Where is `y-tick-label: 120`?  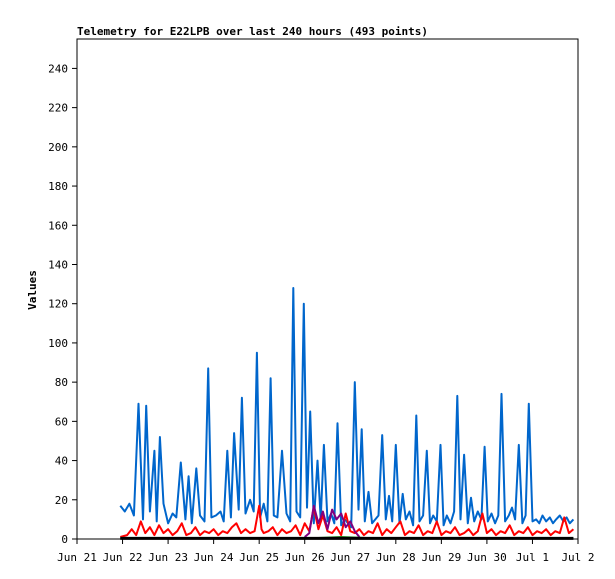
y-tick-label: 120 is located at coordinates (58, 304).